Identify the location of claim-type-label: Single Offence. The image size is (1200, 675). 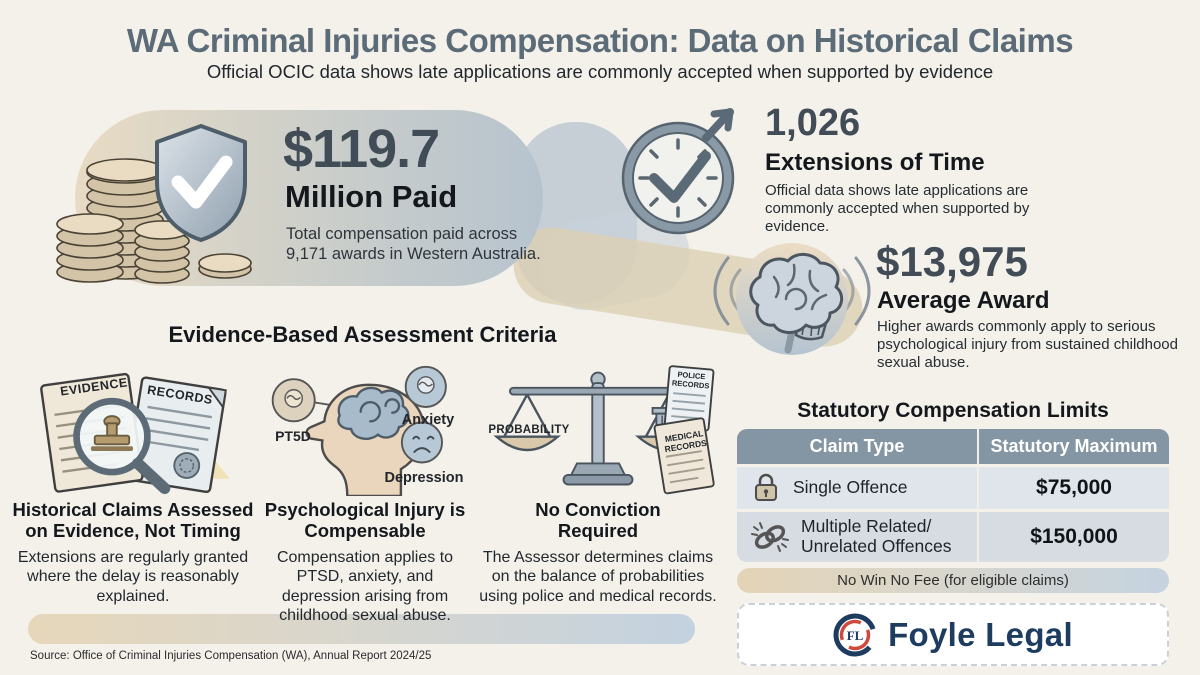
(850, 487).